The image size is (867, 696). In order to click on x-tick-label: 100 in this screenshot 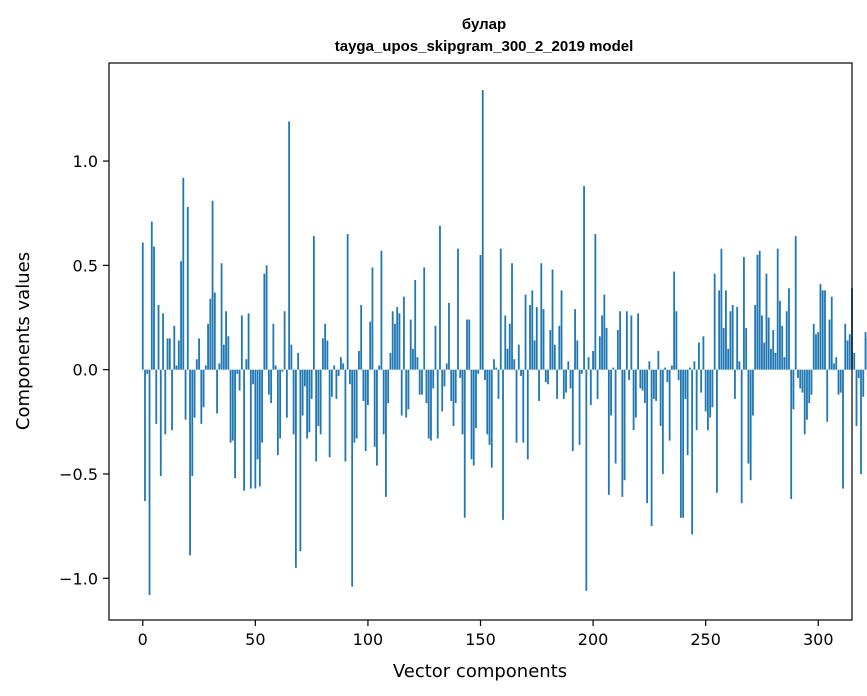, I will do `click(368, 639)`.